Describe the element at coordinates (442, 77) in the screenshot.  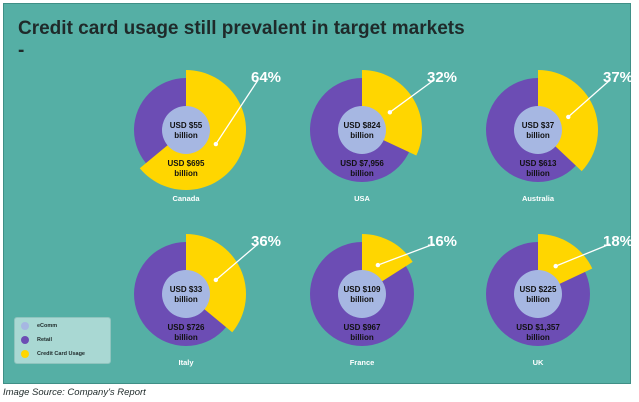
I see `percent-label-usa: 32%` at that location.